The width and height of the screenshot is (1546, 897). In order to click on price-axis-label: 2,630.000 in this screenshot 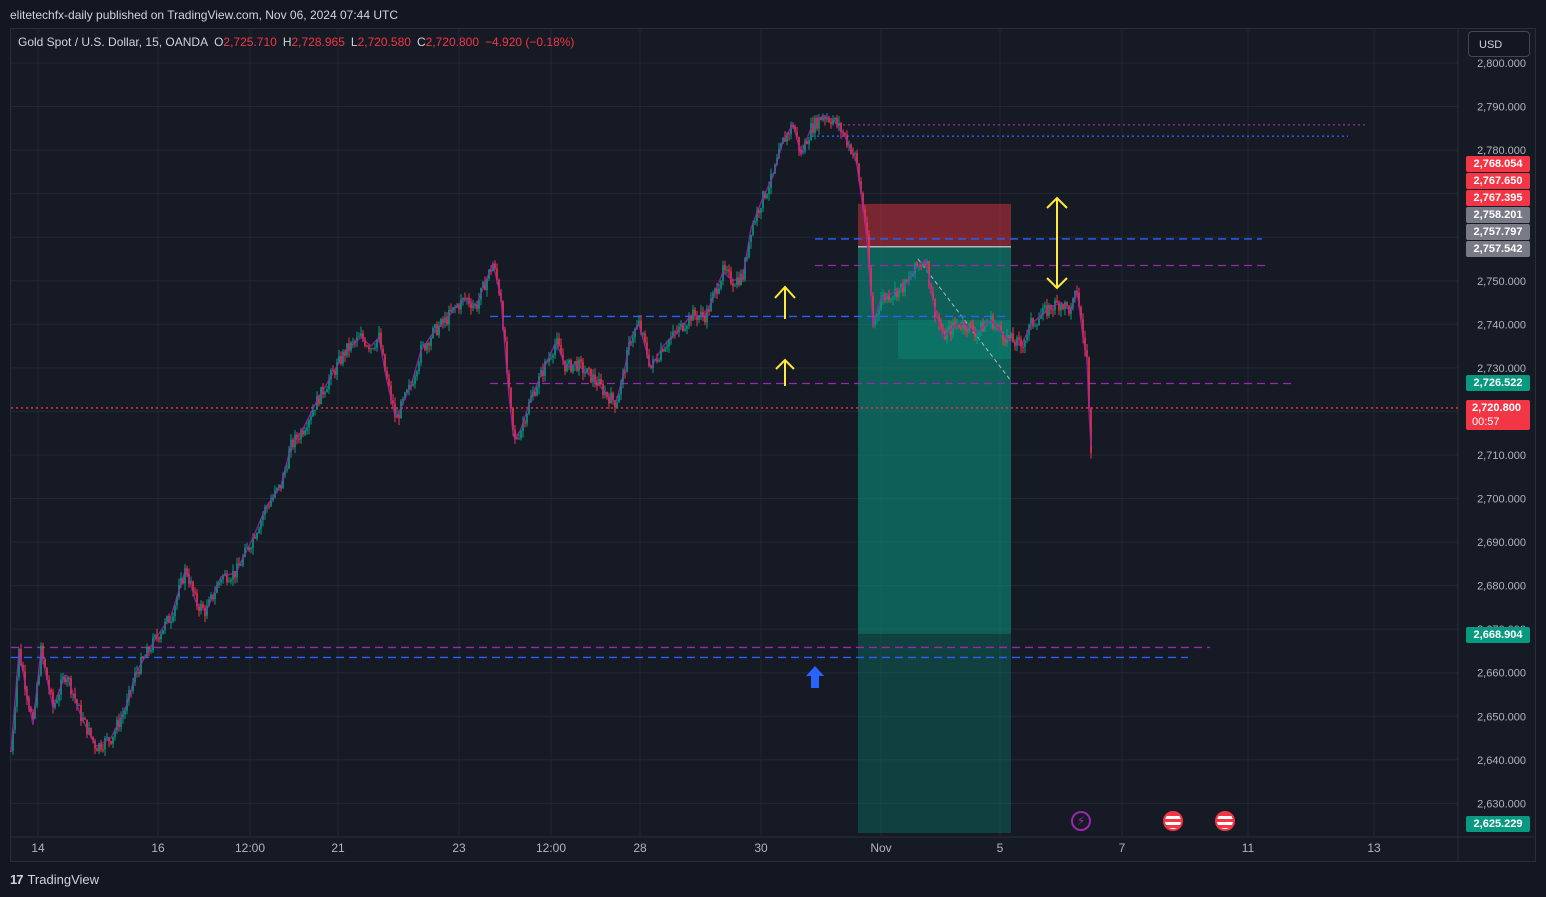, I will do `click(1501, 804)`.